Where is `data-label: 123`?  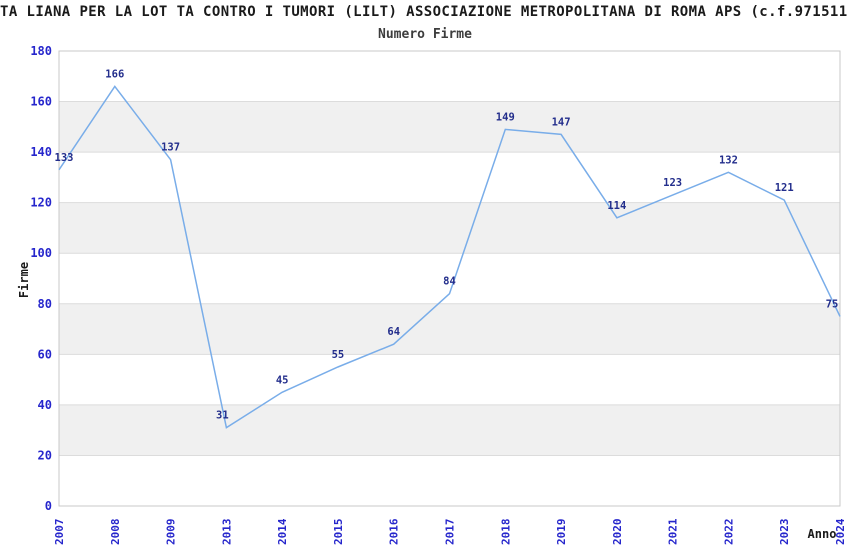
data-label: 123 is located at coordinates (672, 183).